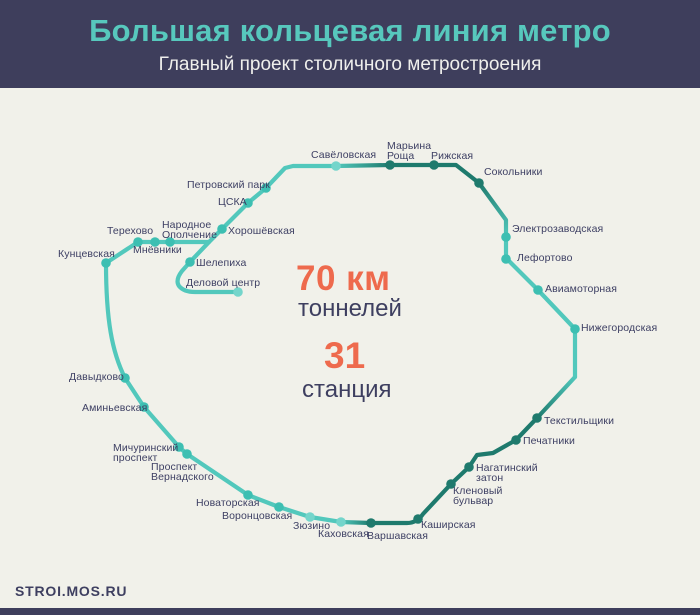 The image size is (700, 615). I want to click on stations-count-label: станция, so click(347, 389).